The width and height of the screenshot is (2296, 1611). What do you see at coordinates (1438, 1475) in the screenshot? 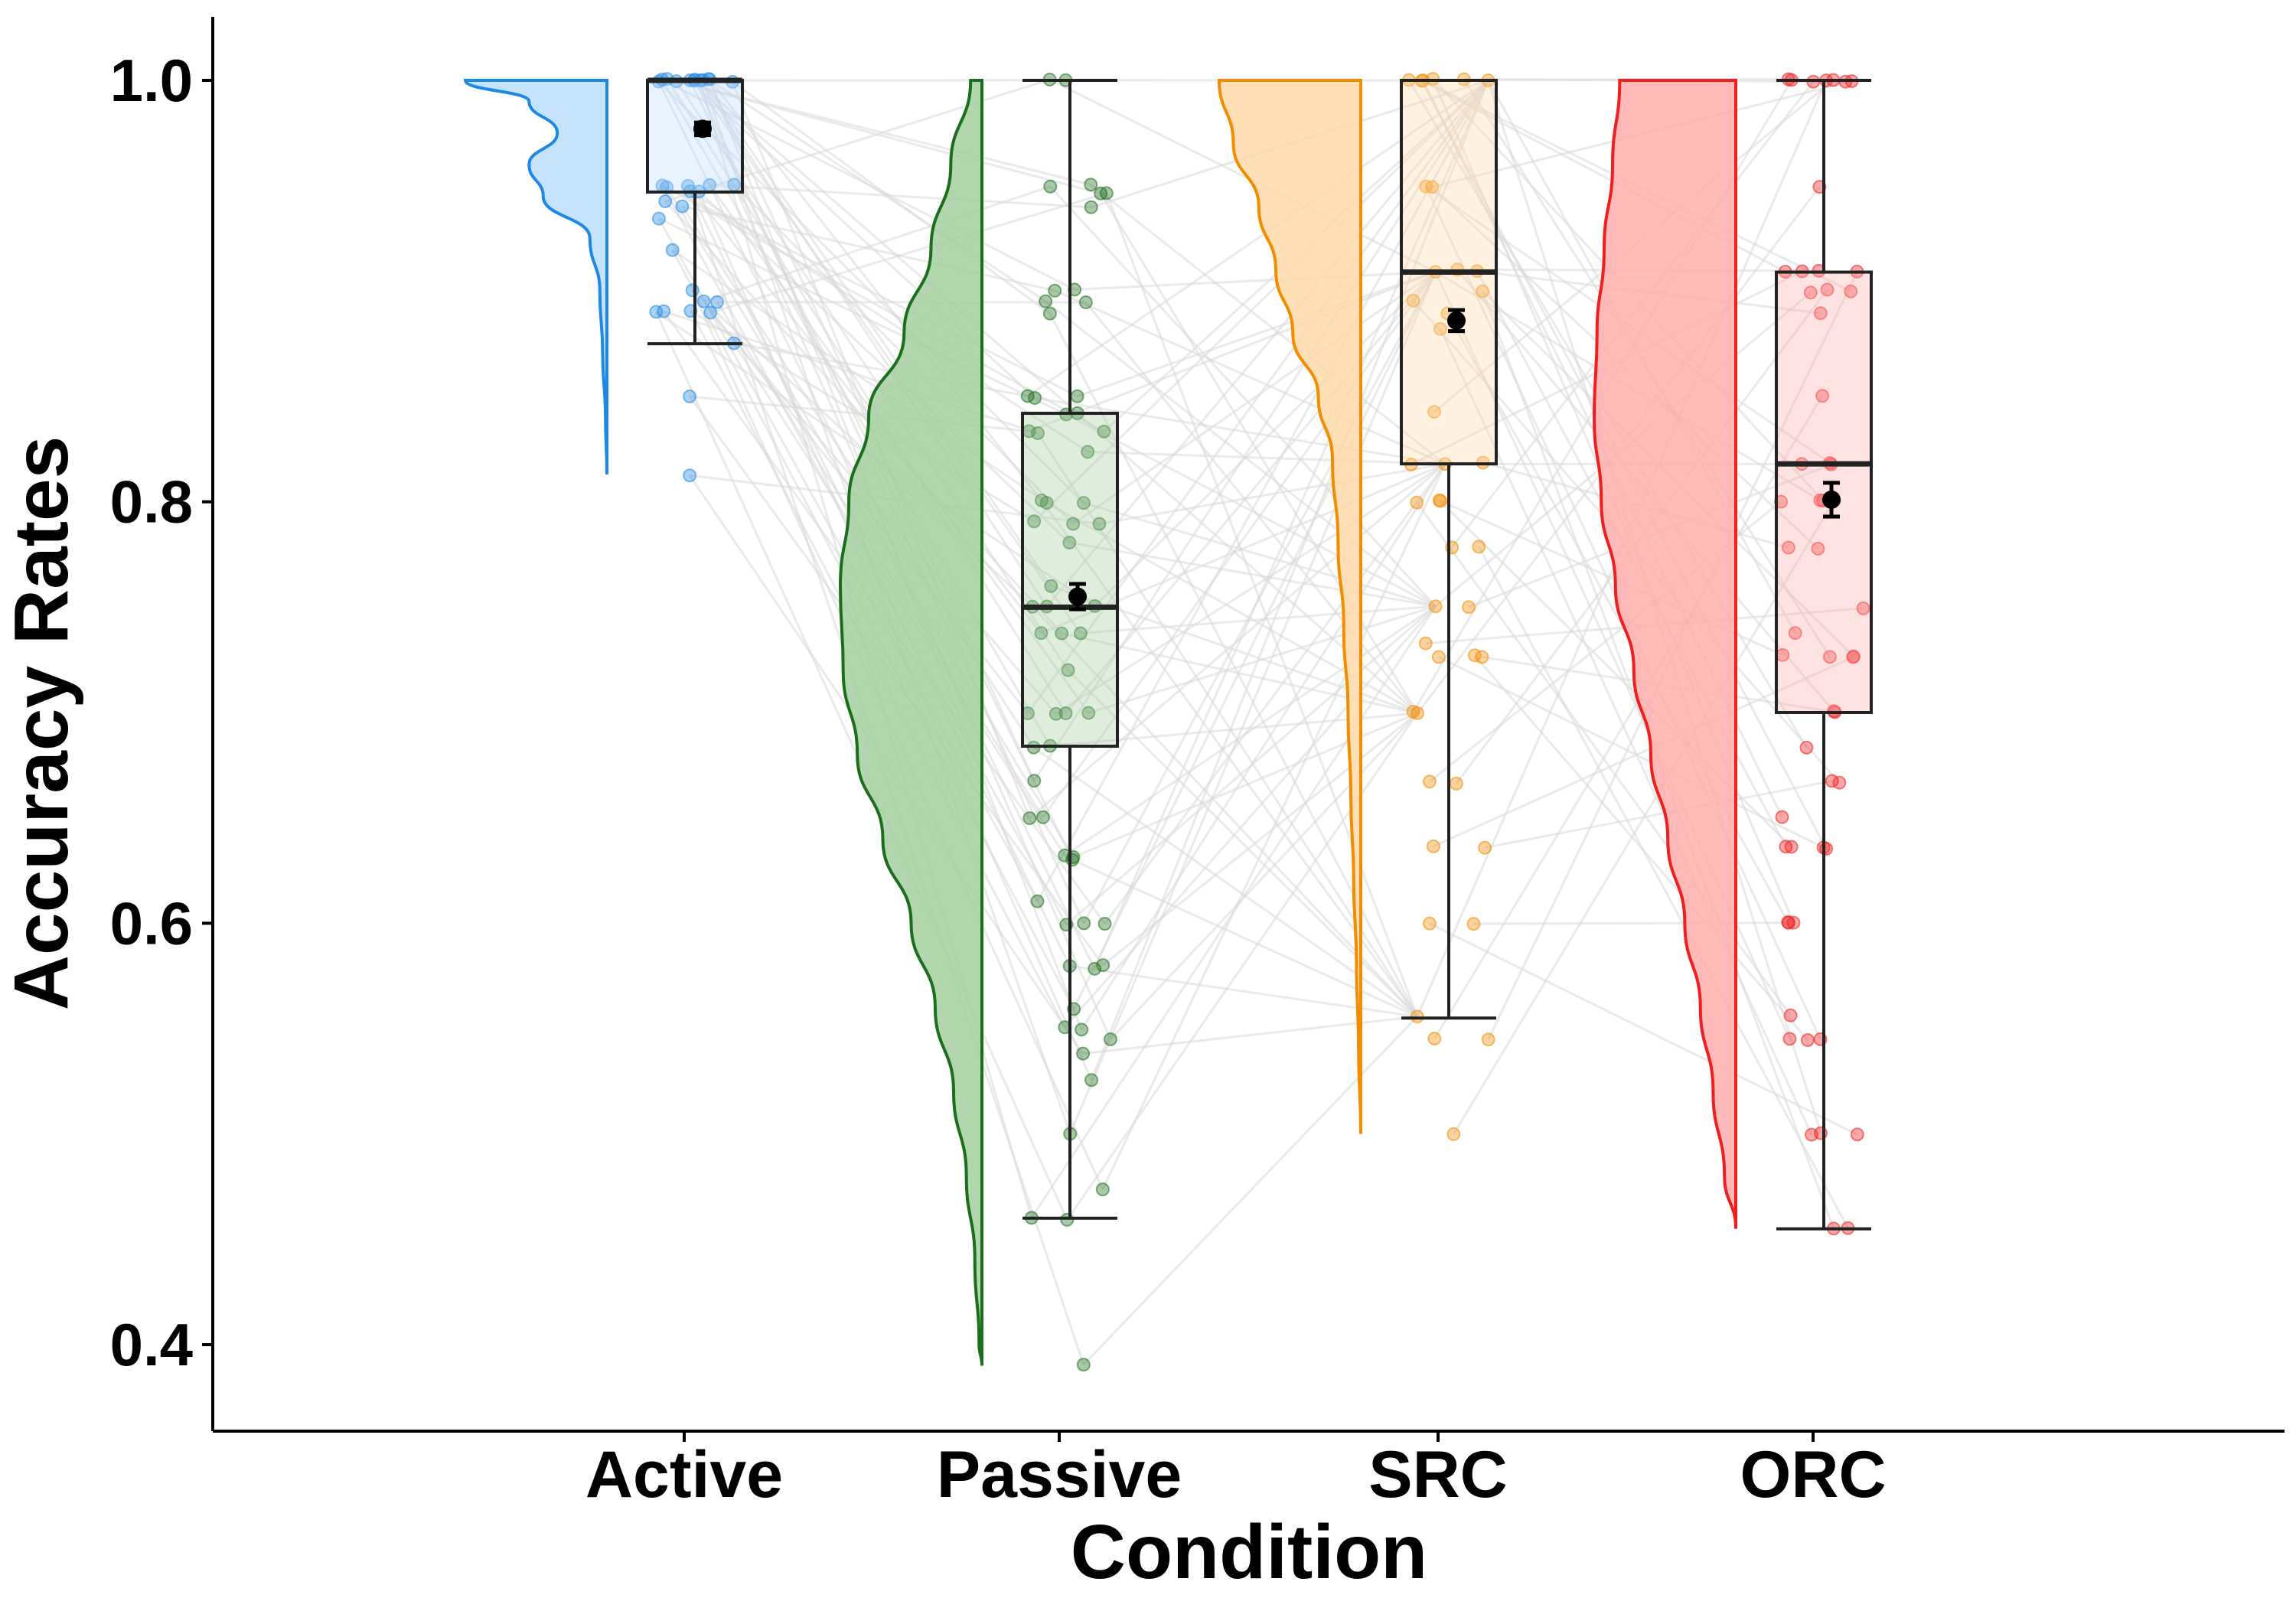
I see `x-tick-label-src: SRC` at bounding box center [1438, 1475].